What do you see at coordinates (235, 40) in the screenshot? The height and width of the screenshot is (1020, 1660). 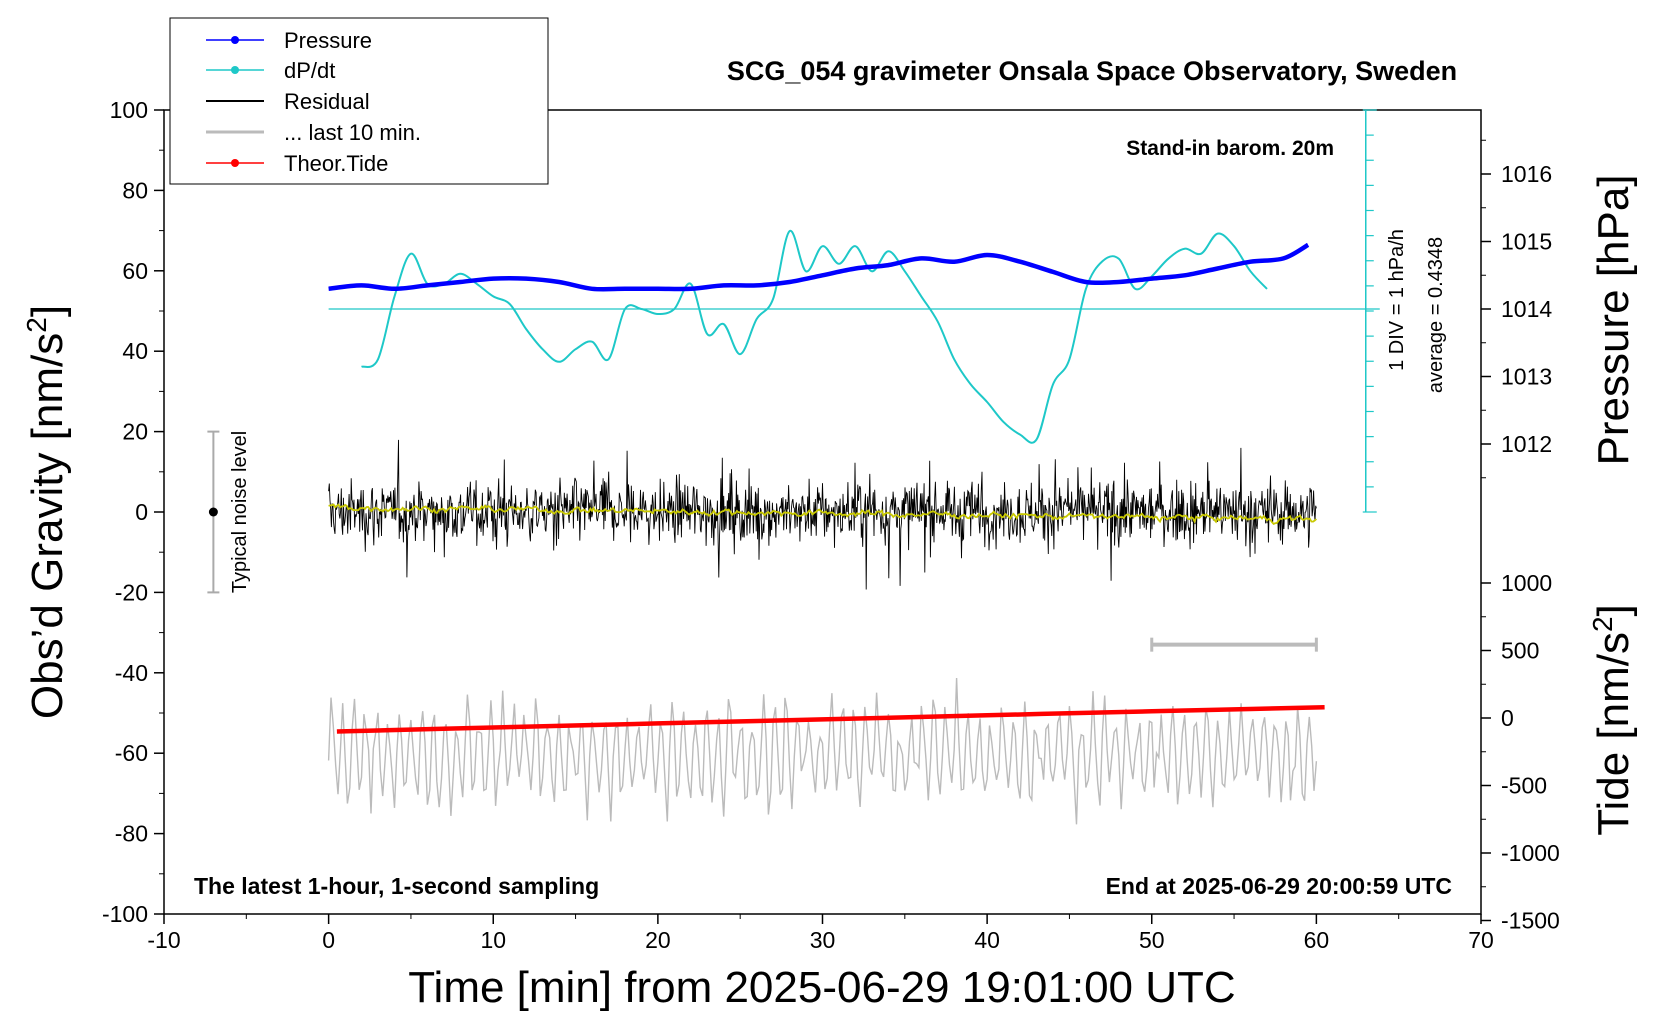 I see `legend-marker-pressure` at bounding box center [235, 40].